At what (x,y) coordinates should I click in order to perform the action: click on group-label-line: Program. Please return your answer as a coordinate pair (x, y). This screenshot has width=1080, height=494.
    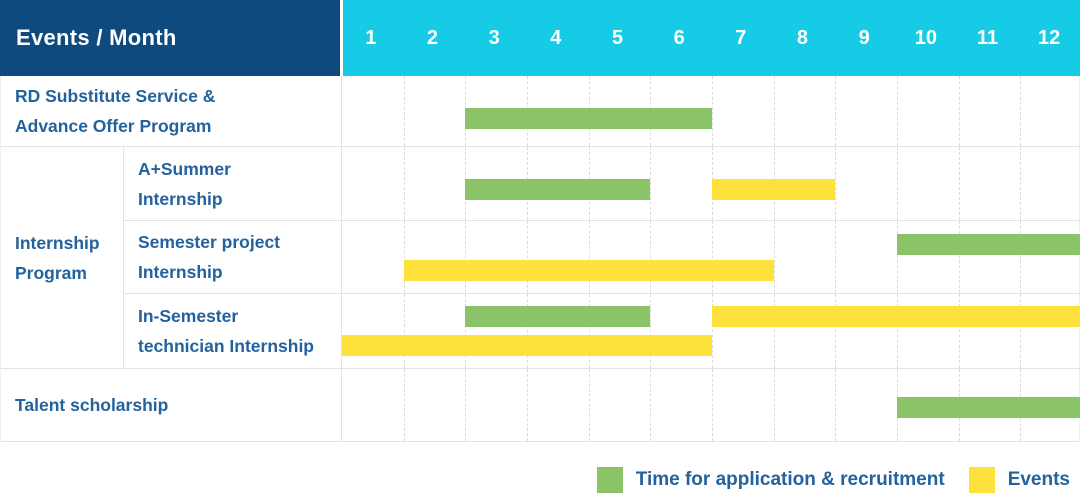
    Looking at the image, I should click on (51, 272).